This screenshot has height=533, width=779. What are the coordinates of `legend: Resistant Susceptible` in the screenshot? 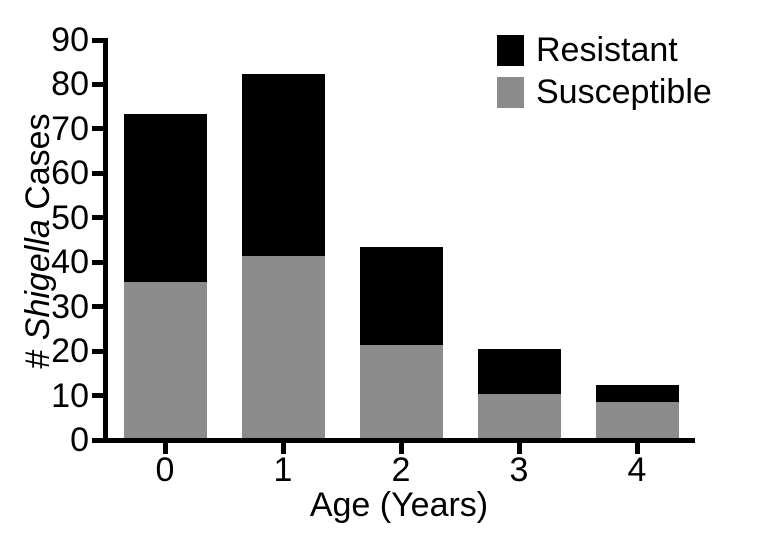 It's located at (604, 71).